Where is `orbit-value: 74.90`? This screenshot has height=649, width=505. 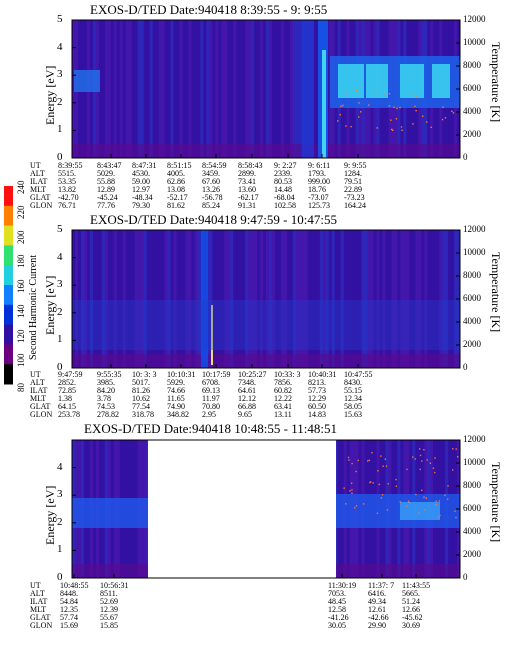
orbit-value: 74.90 is located at coordinates (176, 406).